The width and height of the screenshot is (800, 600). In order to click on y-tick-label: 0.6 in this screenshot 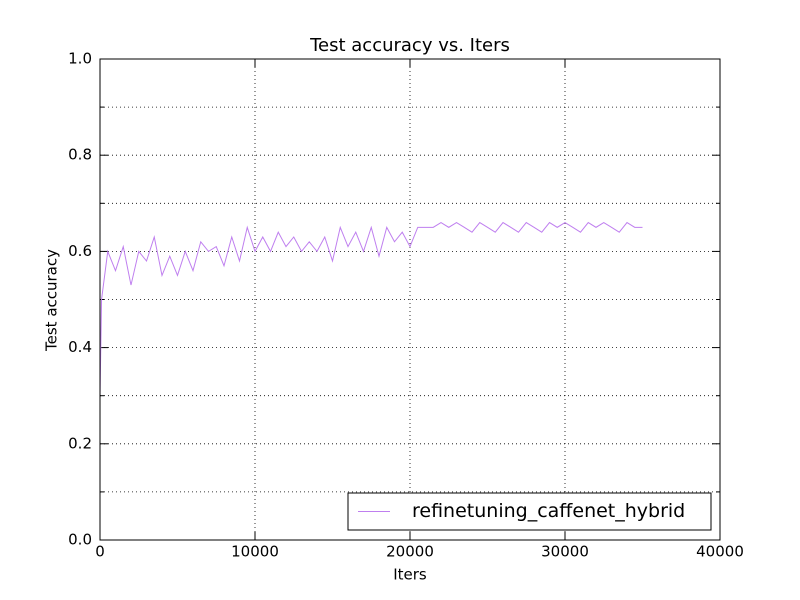, I will do `click(80, 251)`.